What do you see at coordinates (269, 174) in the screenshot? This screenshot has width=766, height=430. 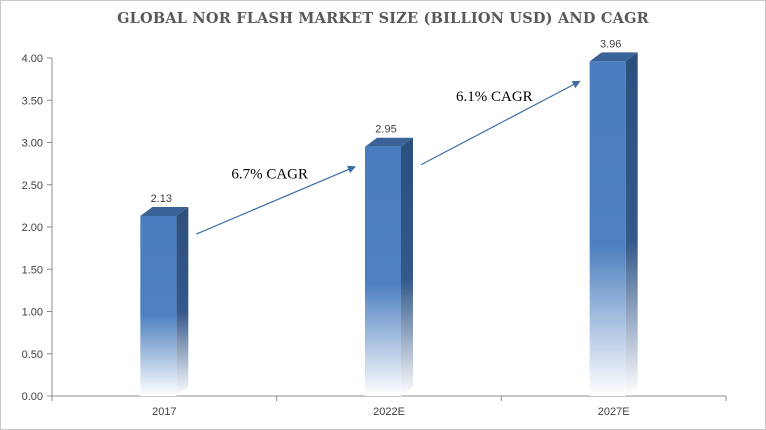 I see `cagr-label: 6.7% CAGR` at bounding box center [269, 174].